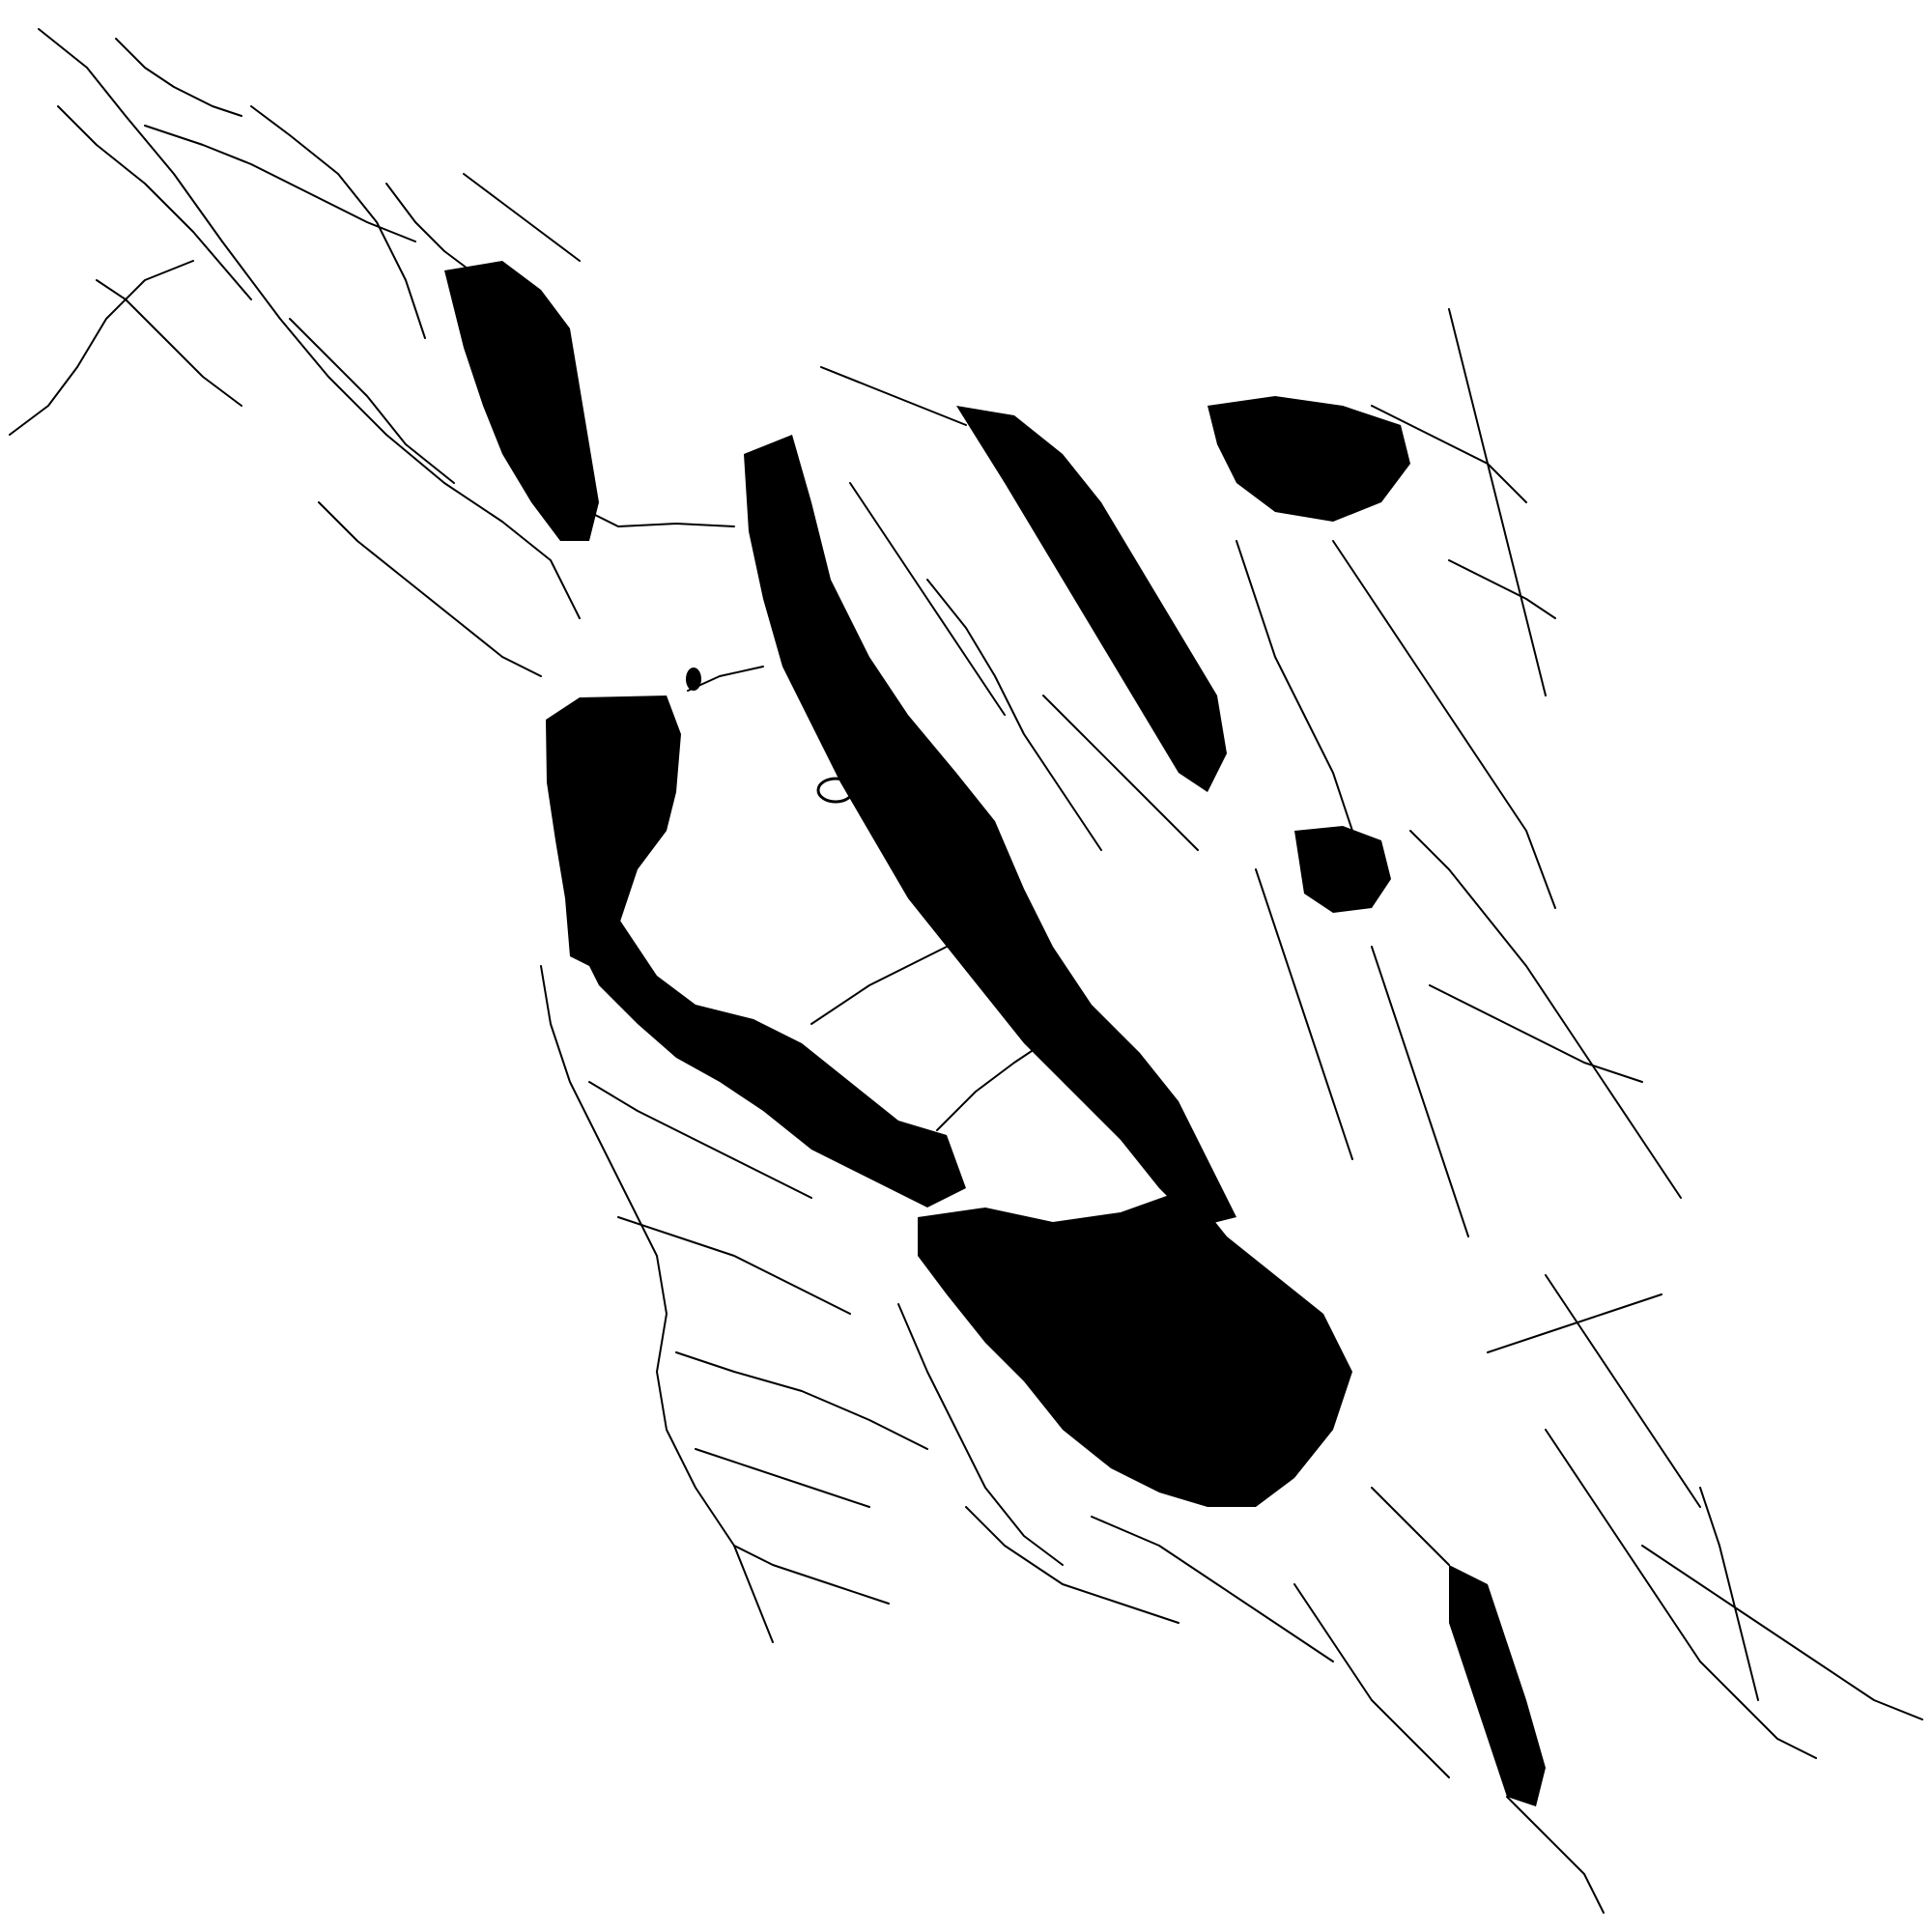  I want to click on dense-area-gilroy, so click(1497, 1685).